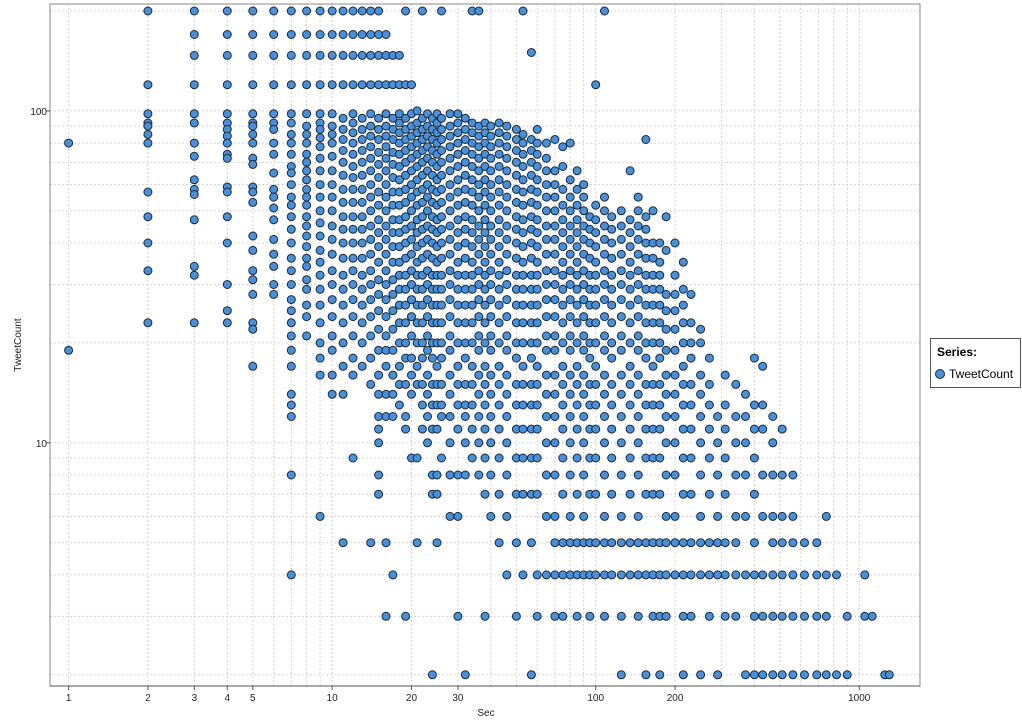 This screenshot has height=727, width=1022. Describe the element at coordinates (595, 698) in the screenshot. I see `x-tick-label: 100` at that location.